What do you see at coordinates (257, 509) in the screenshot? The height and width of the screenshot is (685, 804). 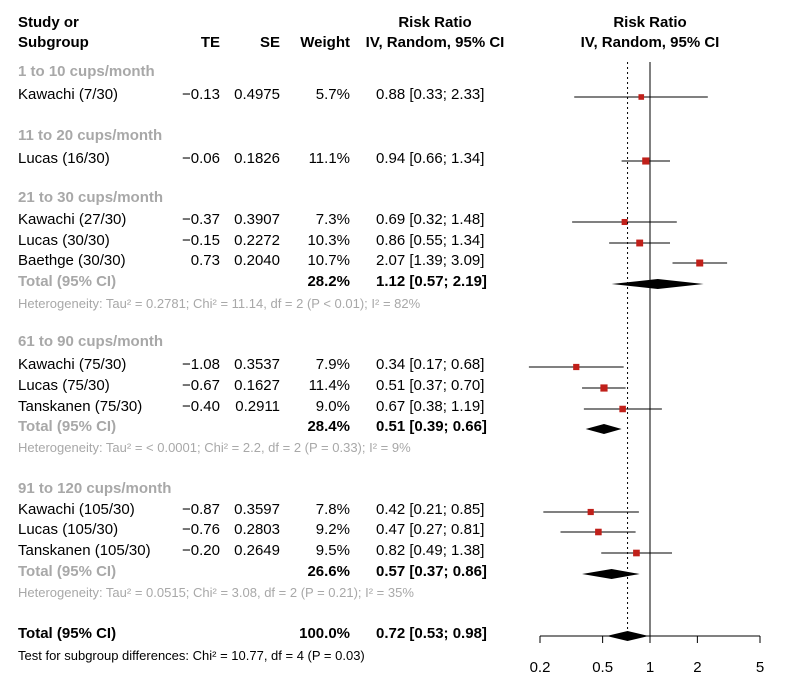 I see `study-se: 0.3597` at bounding box center [257, 509].